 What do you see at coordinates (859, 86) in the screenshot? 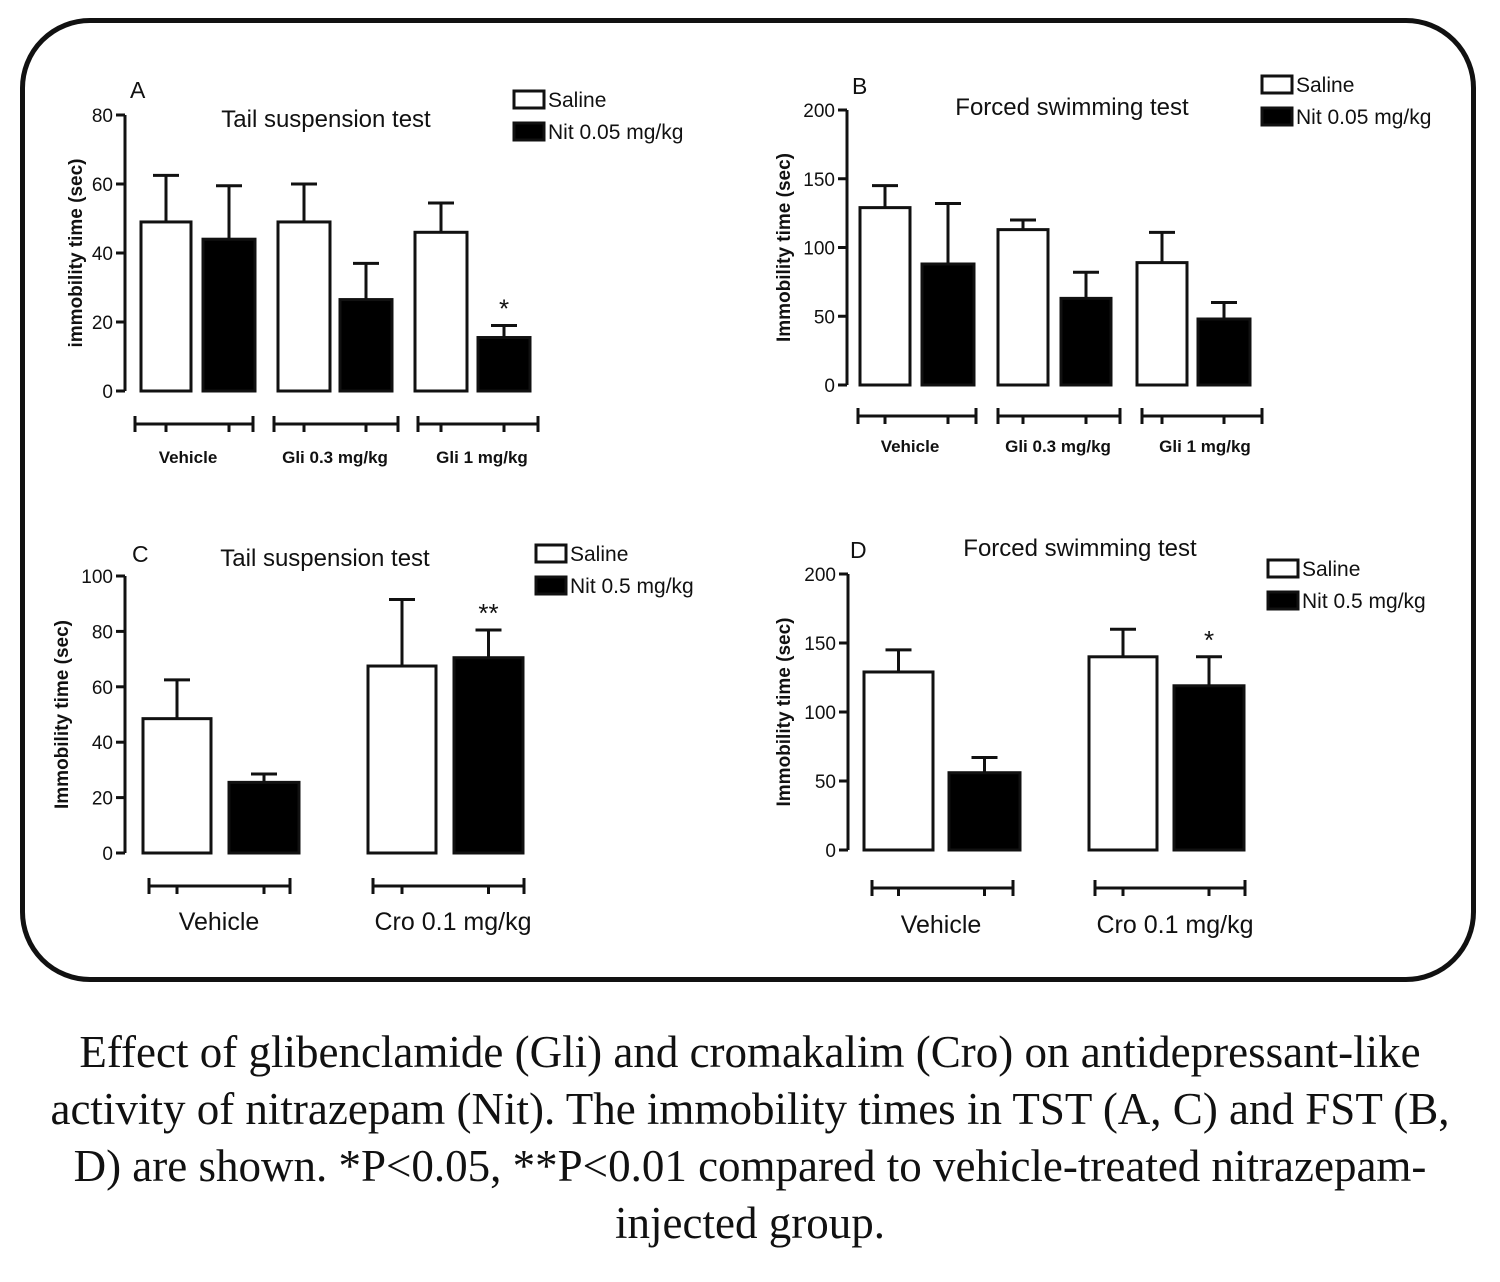
I see `panel-b-label: B` at bounding box center [859, 86].